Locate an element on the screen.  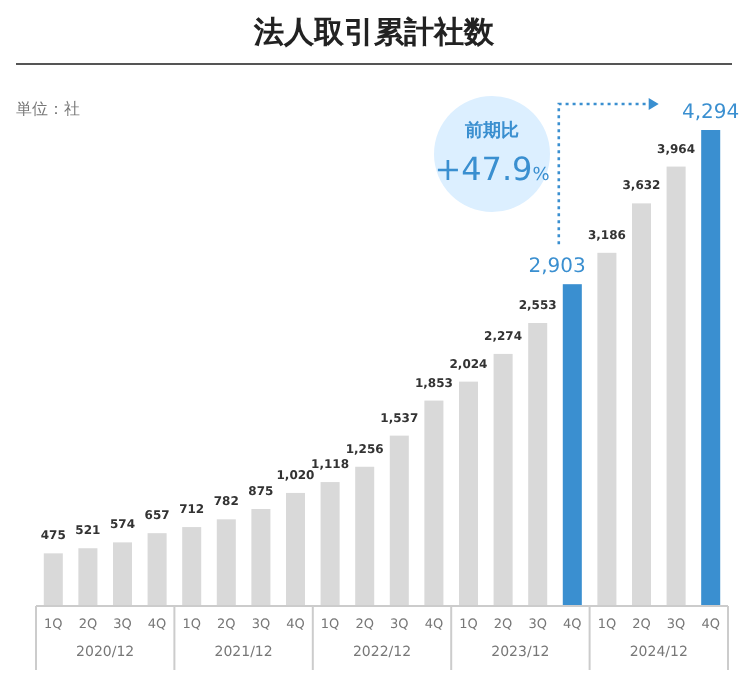
data-label: 2,903 is located at coordinates (557, 267).